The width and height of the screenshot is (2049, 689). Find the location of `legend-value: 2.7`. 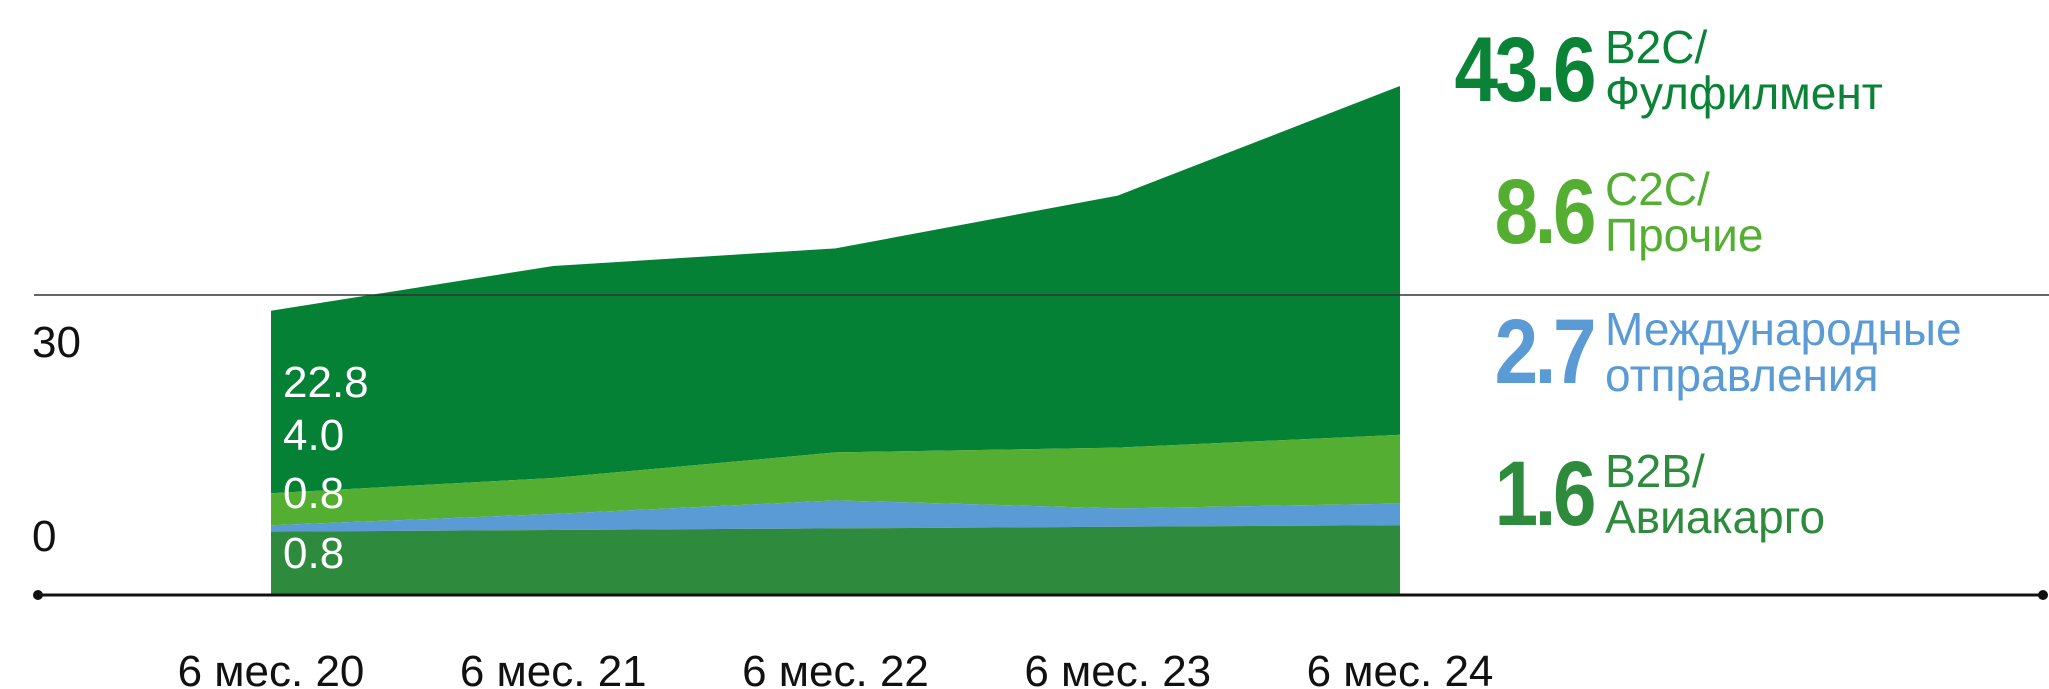

legend-value: 2.7 is located at coordinates (1545, 352).